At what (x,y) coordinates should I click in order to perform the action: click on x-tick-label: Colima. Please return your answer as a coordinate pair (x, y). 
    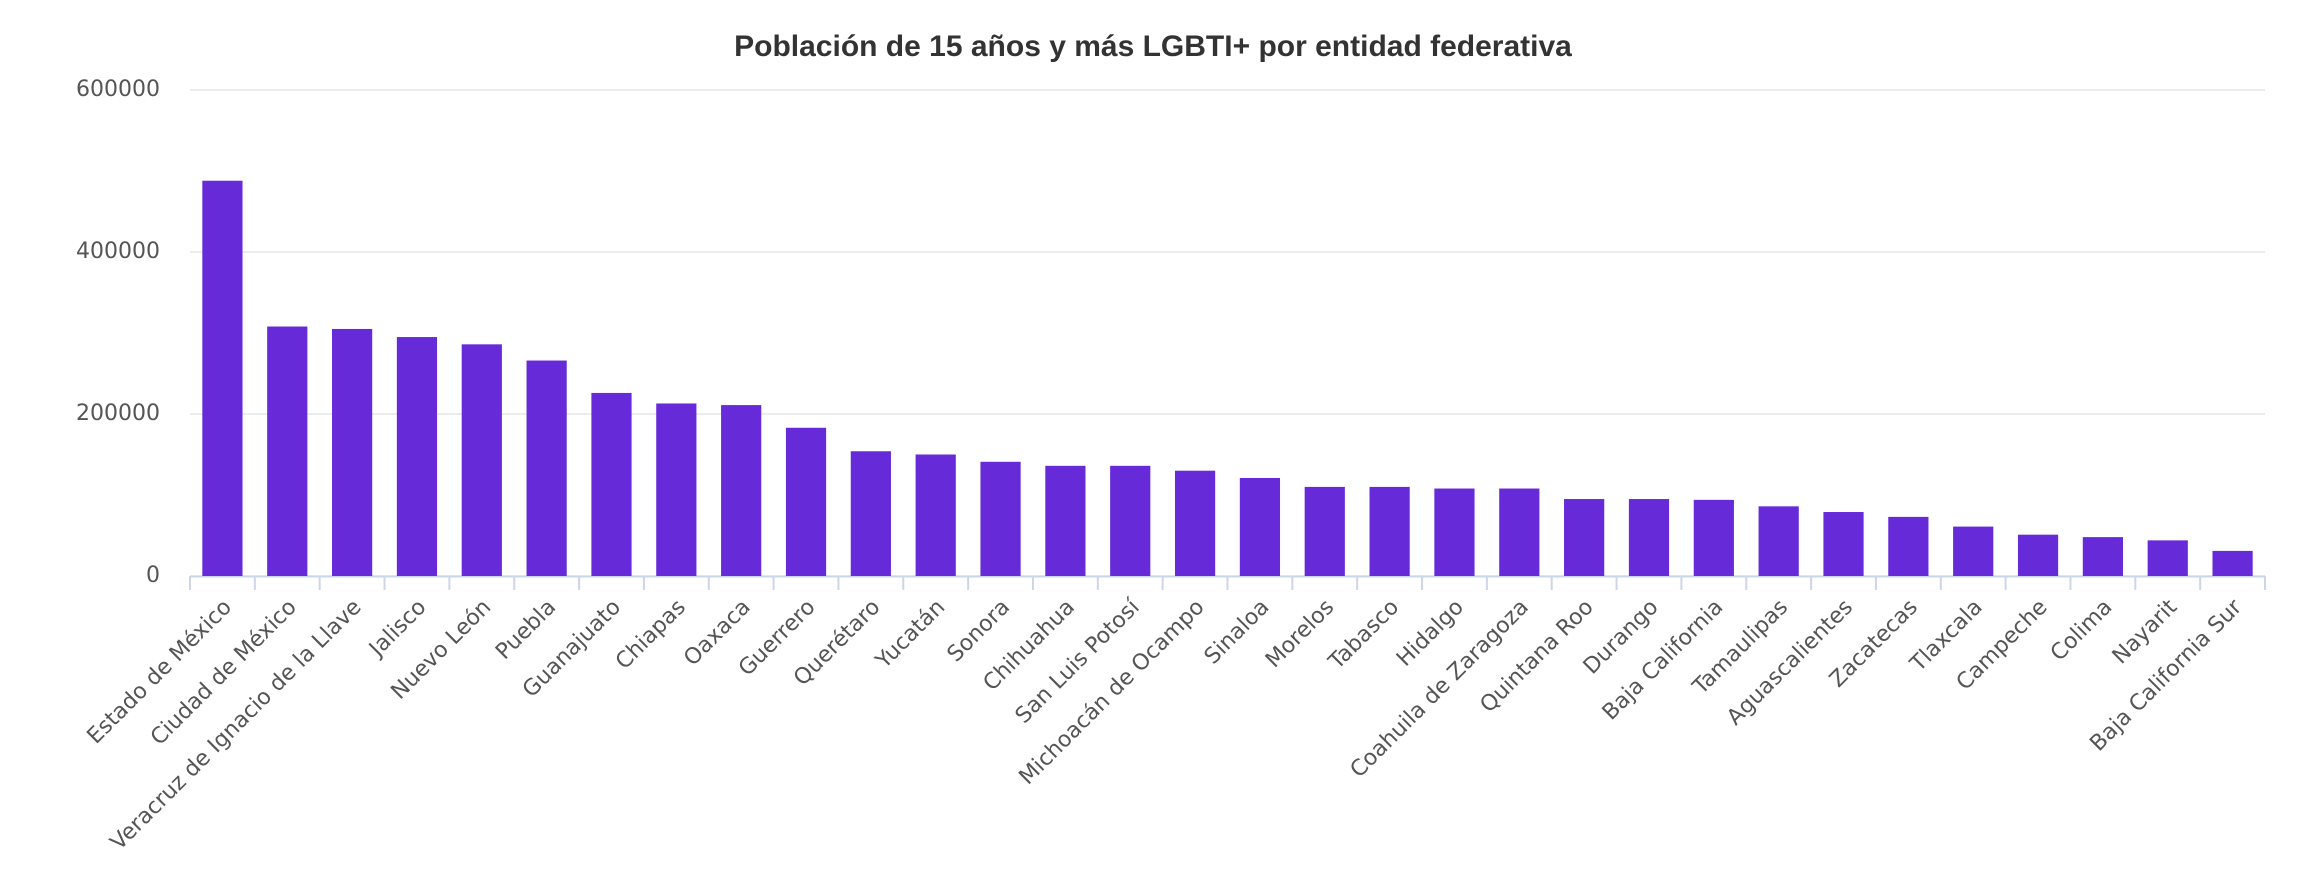
    Looking at the image, I should click on (2081, 630).